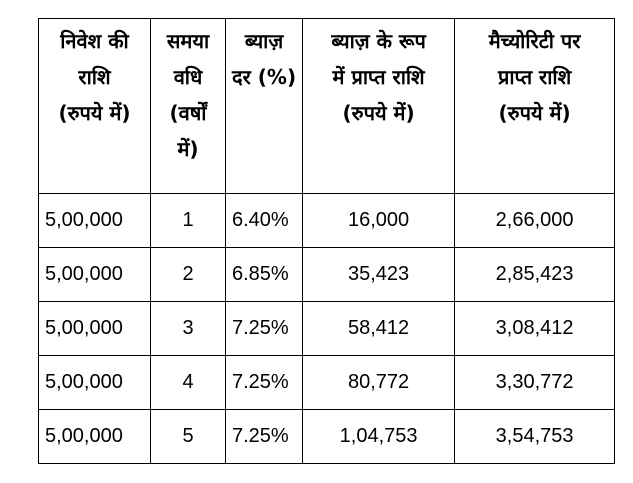 Image resolution: width=633 pixels, height=483 pixels. I want to click on table-cell: 3,08,412, so click(535, 328).